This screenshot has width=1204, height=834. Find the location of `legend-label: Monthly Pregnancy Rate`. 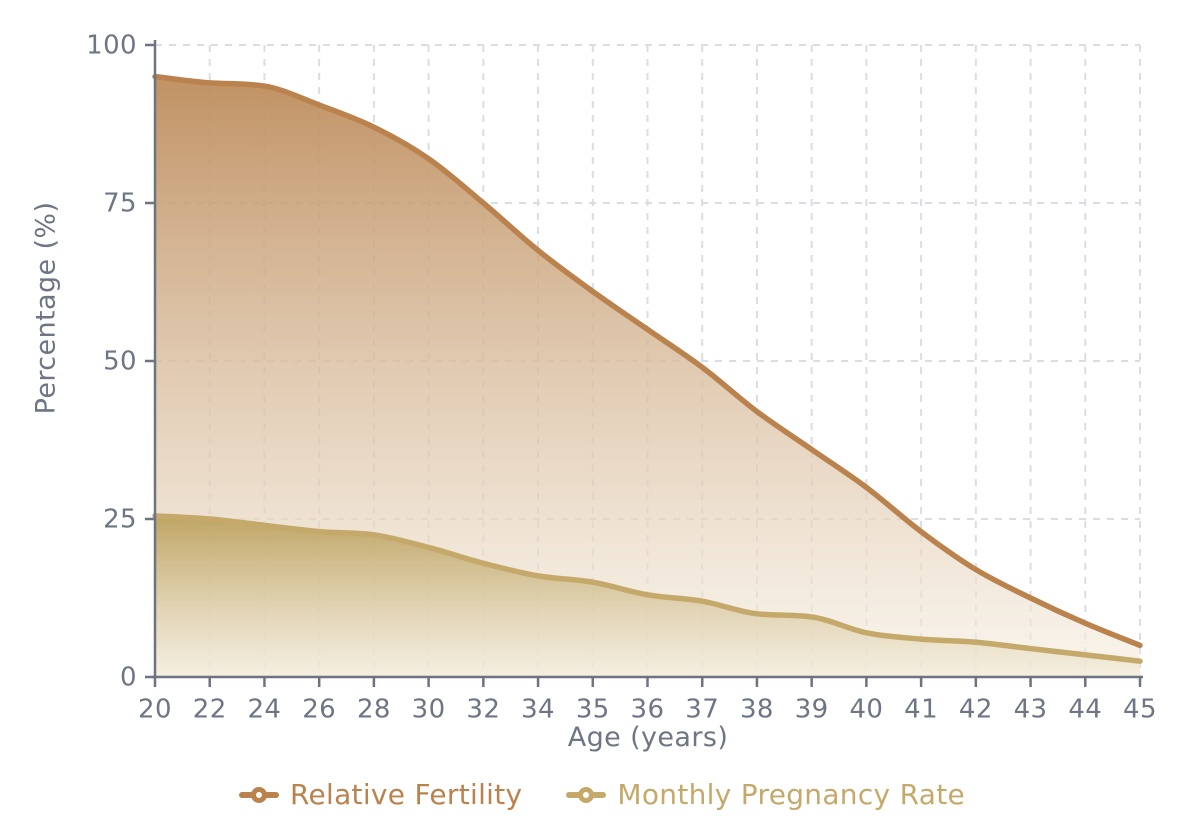

legend-label: Monthly Pregnancy Rate is located at coordinates (791, 794).